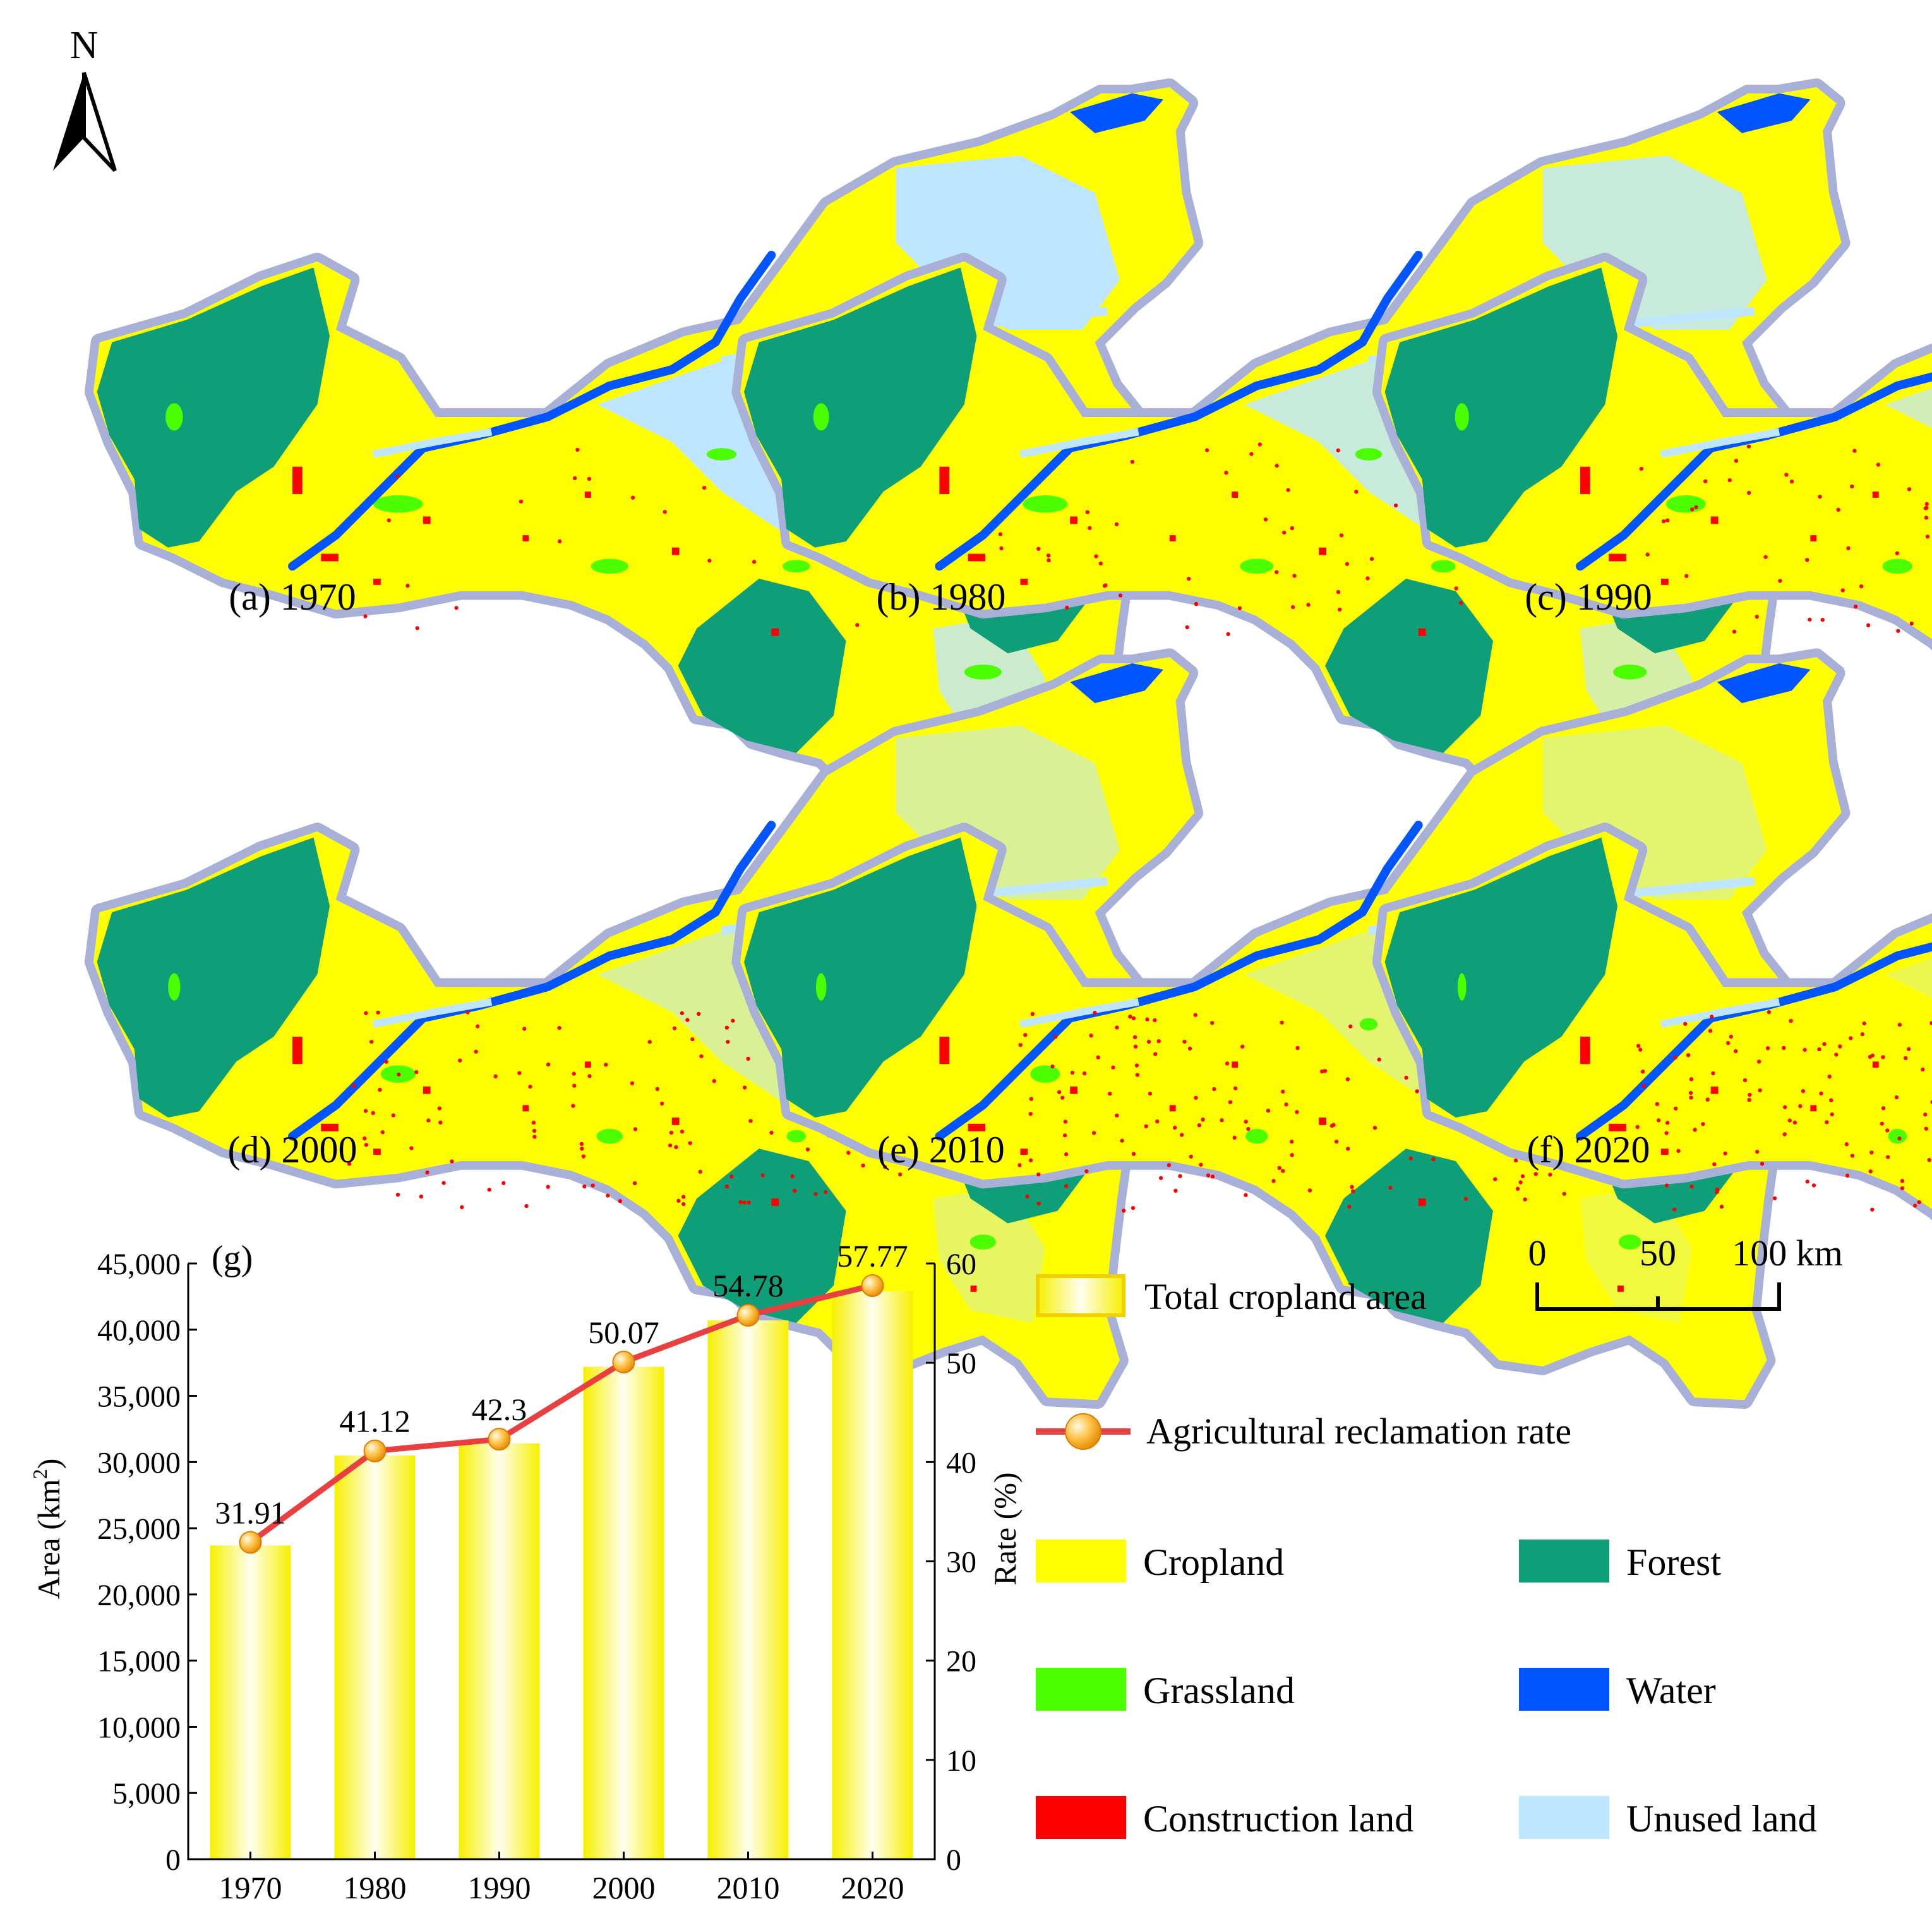  Describe the element at coordinates (961, 1761) in the screenshot. I see `y2-tick-label: 10` at that location.